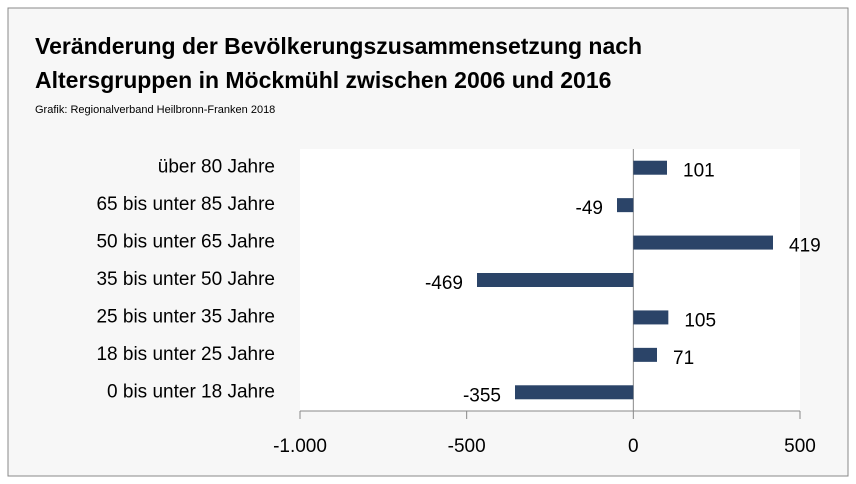 The image size is (856, 484). Describe the element at coordinates (185, 242) in the screenshot. I see `y-tick-label: 50 bis unter 65 Jahre` at that location.